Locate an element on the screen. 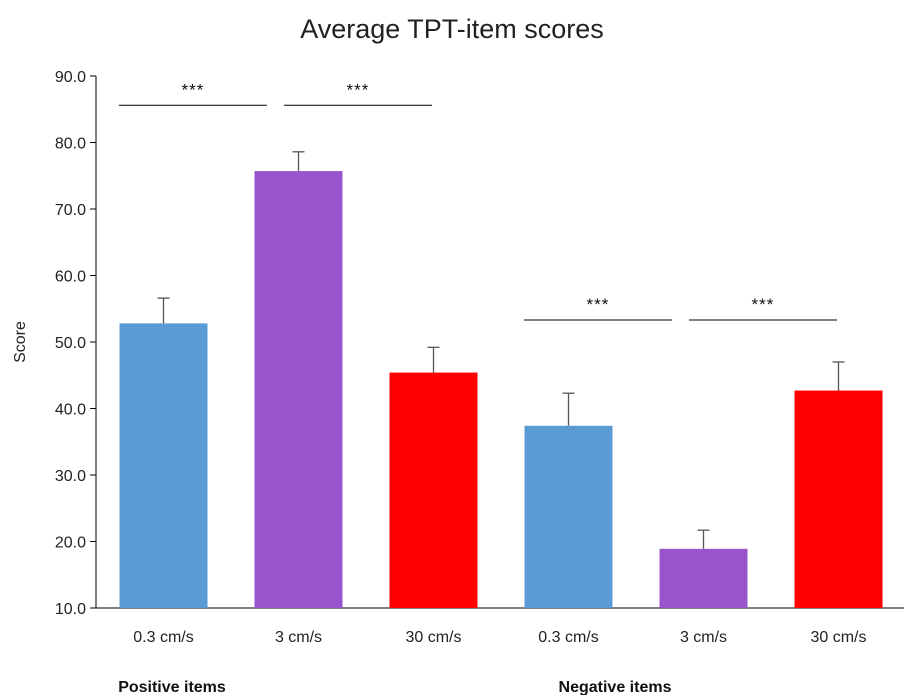 This screenshot has height=695, width=904. y-tick-label: 10.0 is located at coordinates (70, 609).